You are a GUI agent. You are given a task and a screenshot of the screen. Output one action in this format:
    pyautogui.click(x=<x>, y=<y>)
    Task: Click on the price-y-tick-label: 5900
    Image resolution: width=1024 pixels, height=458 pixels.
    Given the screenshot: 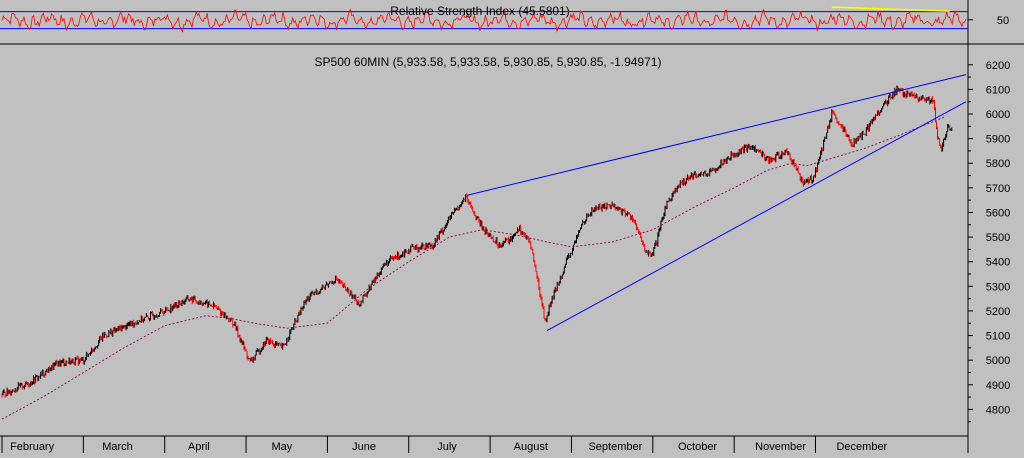 What is the action you would take?
    pyautogui.click(x=998, y=140)
    